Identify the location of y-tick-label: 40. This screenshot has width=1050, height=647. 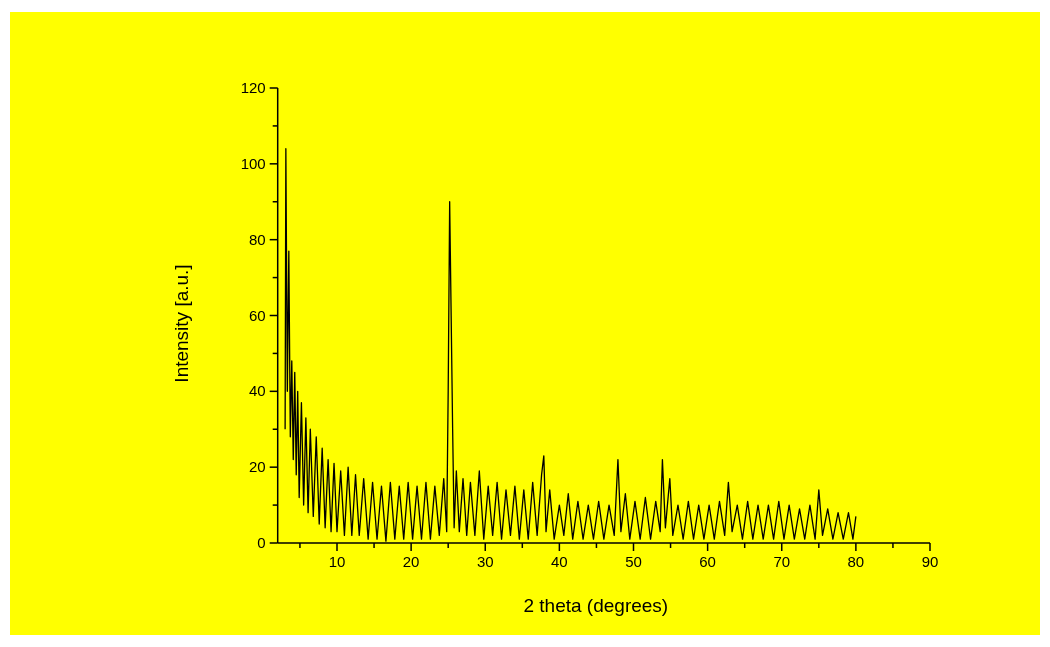
(257, 391).